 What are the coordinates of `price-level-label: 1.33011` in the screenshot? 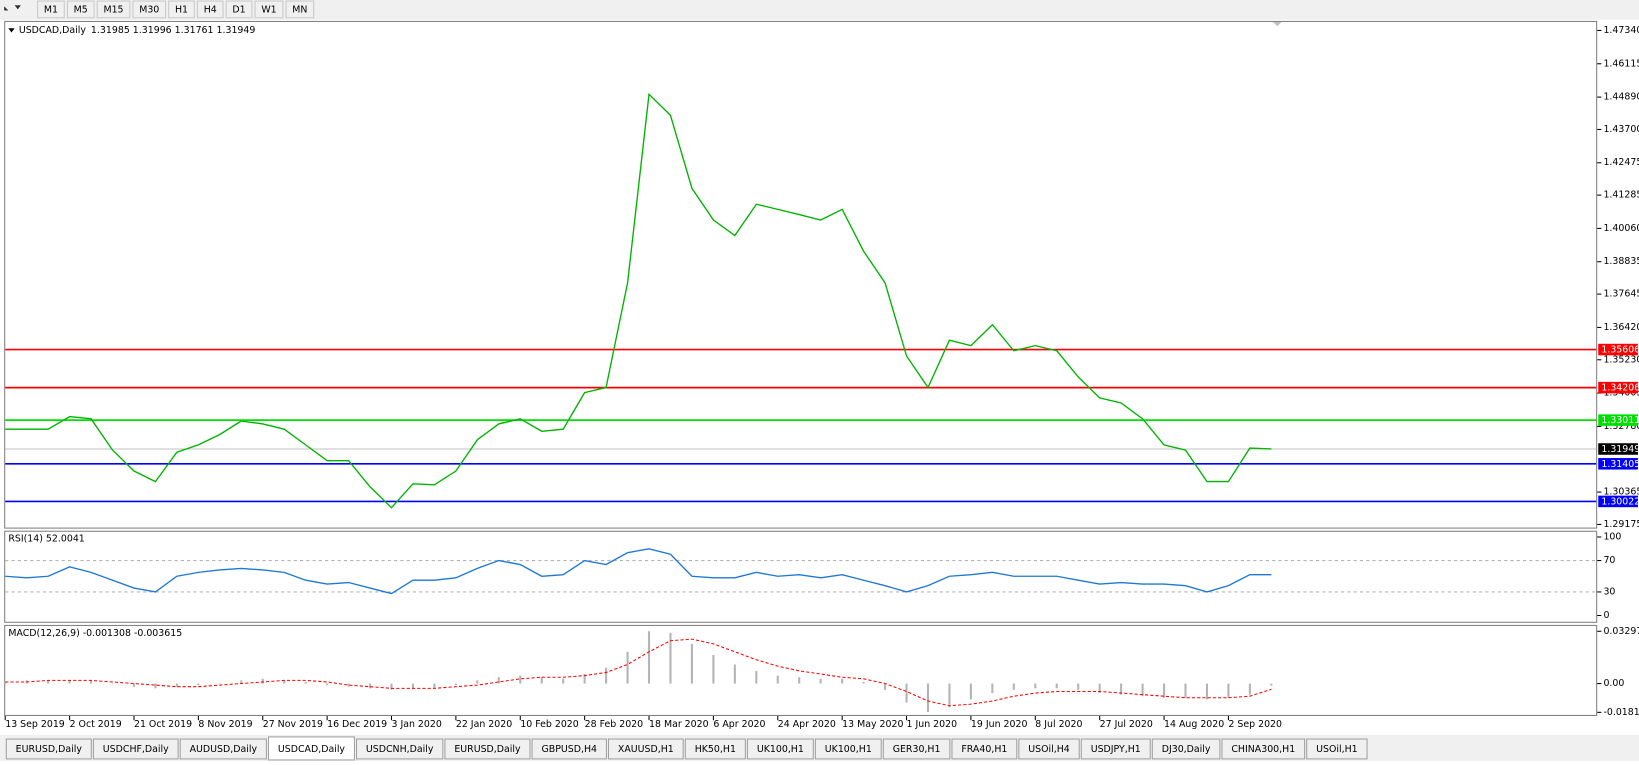 It's located at (1620, 420).